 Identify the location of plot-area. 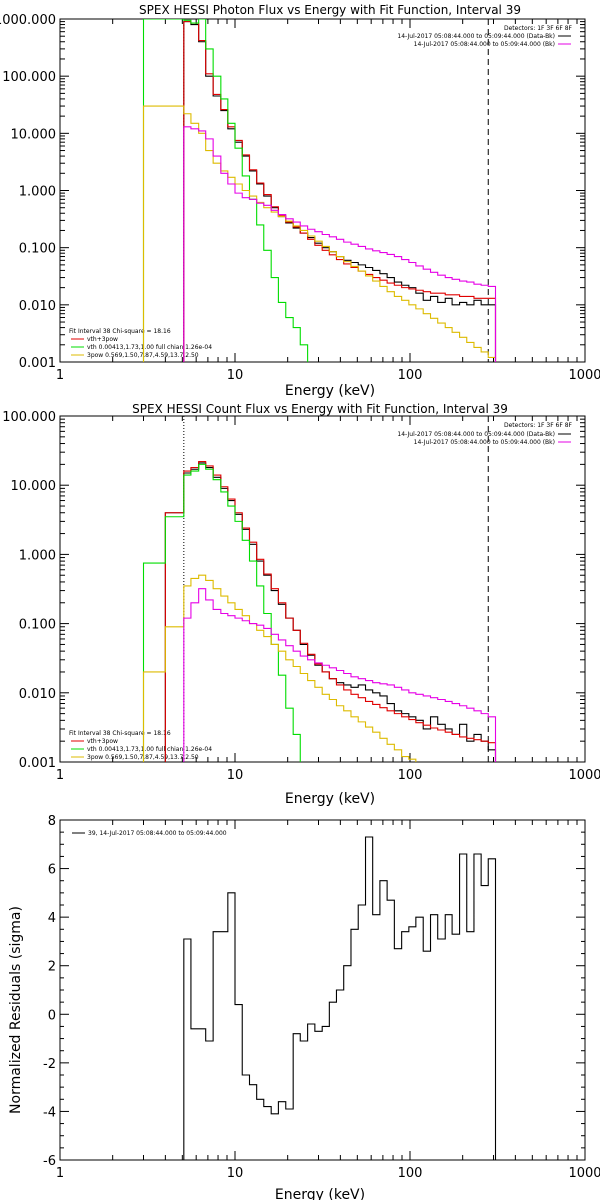
(340, 998).